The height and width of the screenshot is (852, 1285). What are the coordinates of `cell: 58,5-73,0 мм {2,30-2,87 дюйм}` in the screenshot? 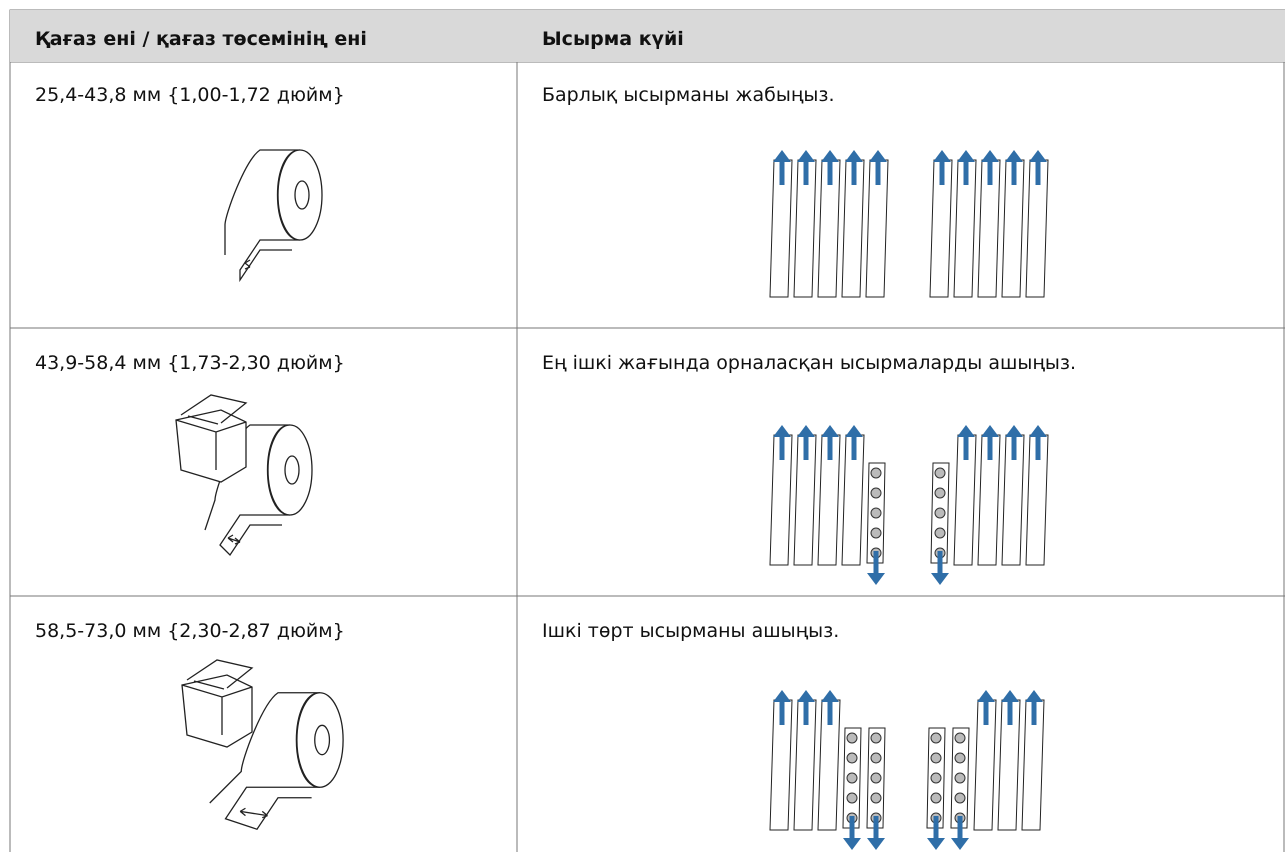 It's located at (190, 631).